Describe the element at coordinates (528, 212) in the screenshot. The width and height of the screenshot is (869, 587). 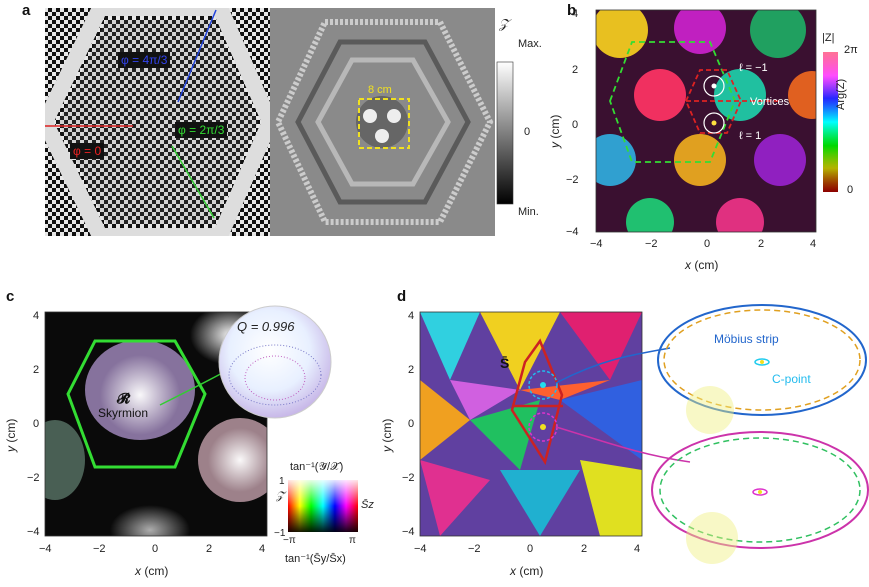
I see `colorbar-a-min: Min.` at that location.